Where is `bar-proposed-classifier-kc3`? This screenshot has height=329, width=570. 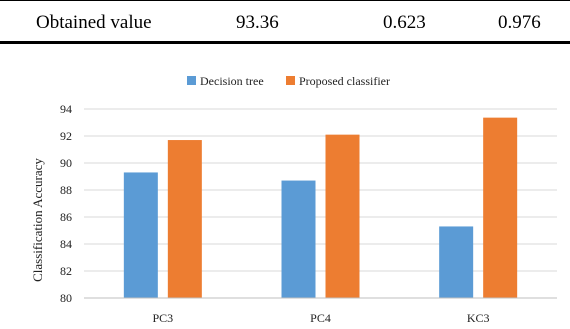
bar-proposed-classifier-kc3 is located at coordinates (500, 207).